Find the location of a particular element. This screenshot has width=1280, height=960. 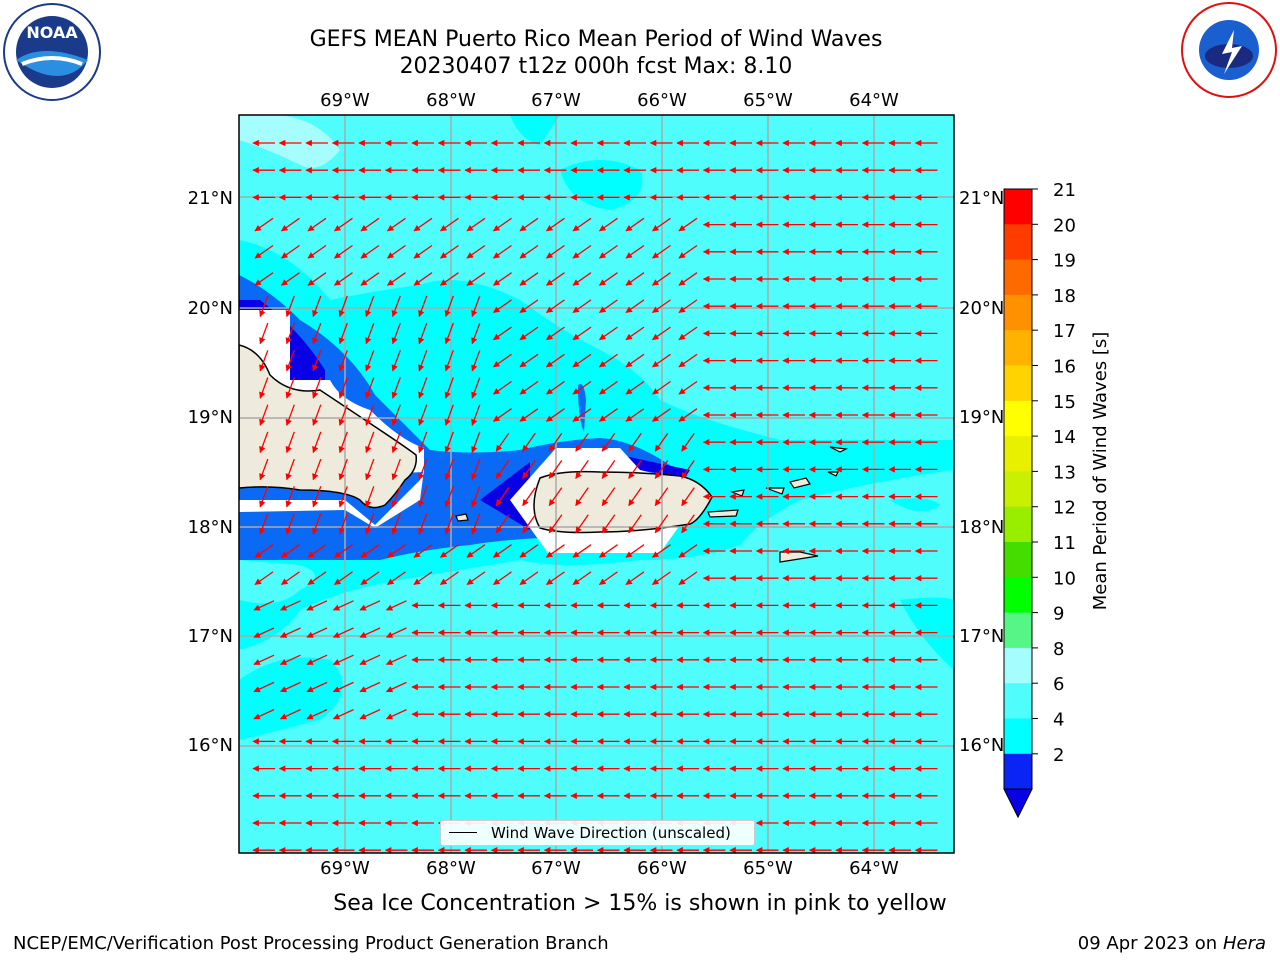

colorbar-frame is located at coordinates (1018, 489).